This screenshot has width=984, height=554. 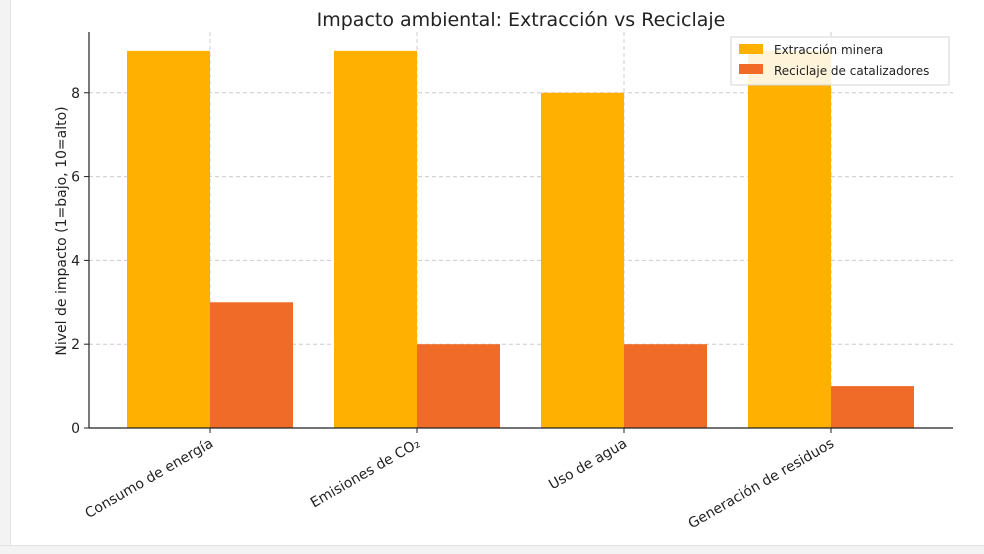 What do you see at coordinates (75, 94) in the screenshot?
I see `y-tick-label: 8` at bounding box center [75, 94].